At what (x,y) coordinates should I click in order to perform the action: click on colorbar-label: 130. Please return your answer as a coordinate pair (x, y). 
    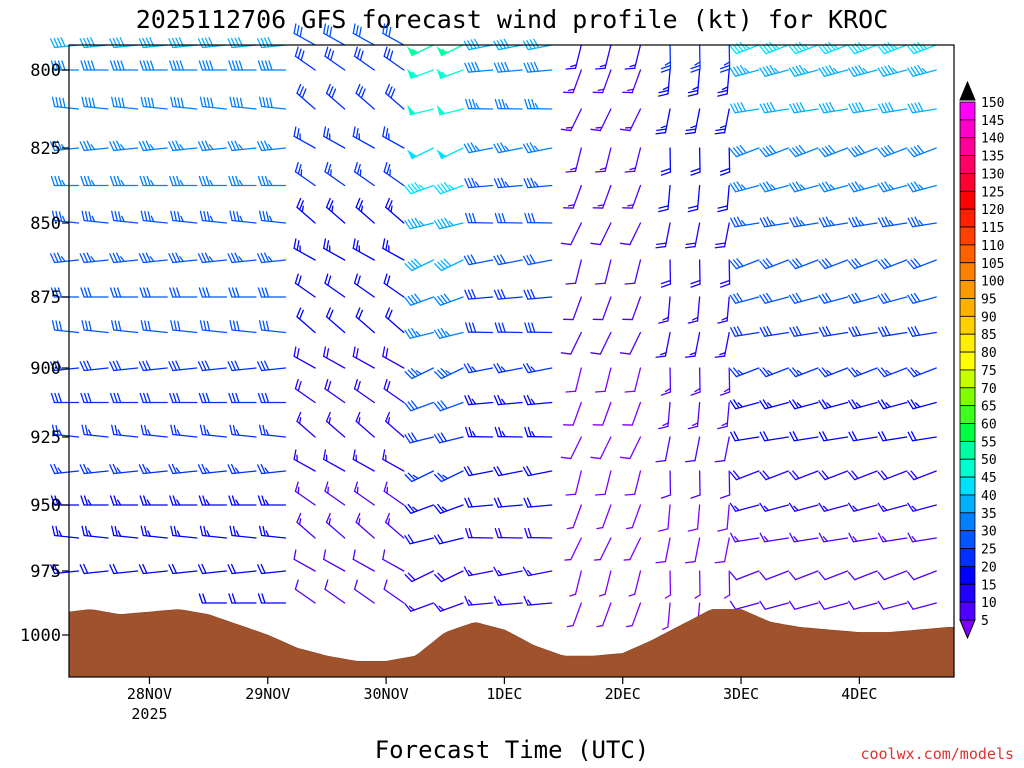
    Looking at the image, I should click on (992, 174).